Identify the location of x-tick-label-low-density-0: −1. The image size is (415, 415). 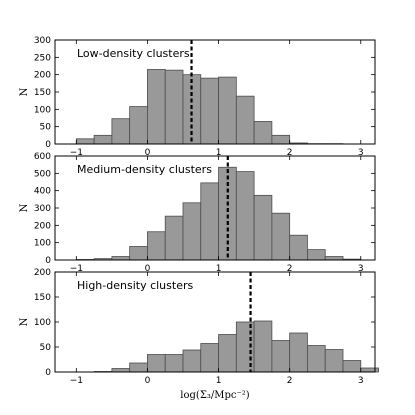
(76, 153).